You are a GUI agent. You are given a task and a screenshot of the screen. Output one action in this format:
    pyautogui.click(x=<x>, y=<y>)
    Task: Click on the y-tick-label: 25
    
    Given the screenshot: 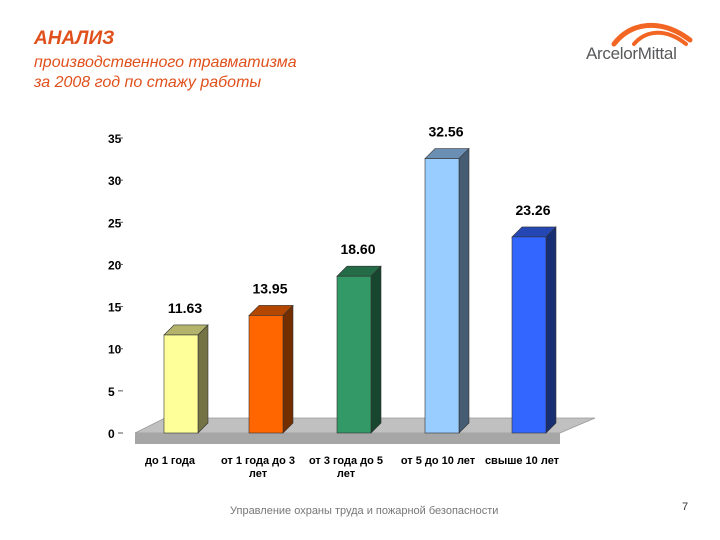 What is the action you would take?
    pyautogui.click(x=115, y=223)
    